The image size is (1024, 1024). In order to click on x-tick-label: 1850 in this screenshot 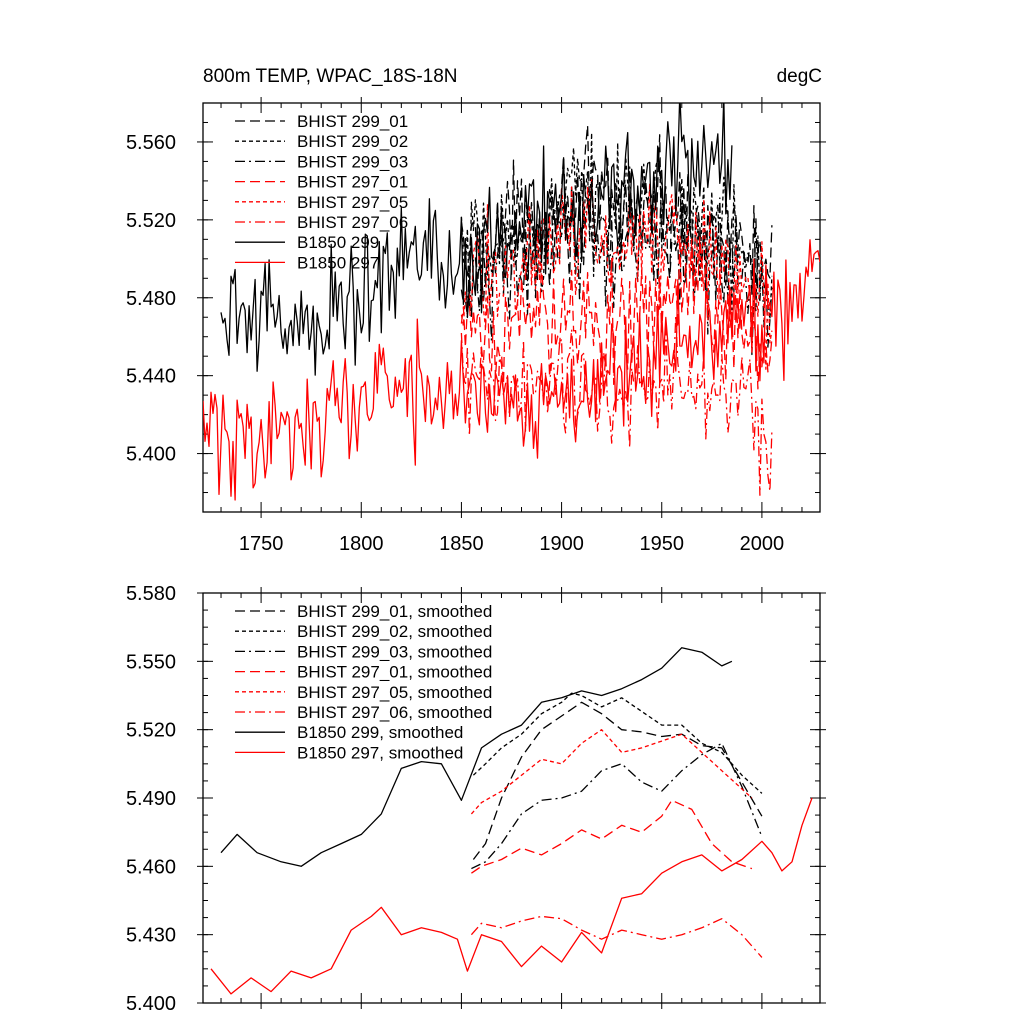, I will do `click(461, 544)`.